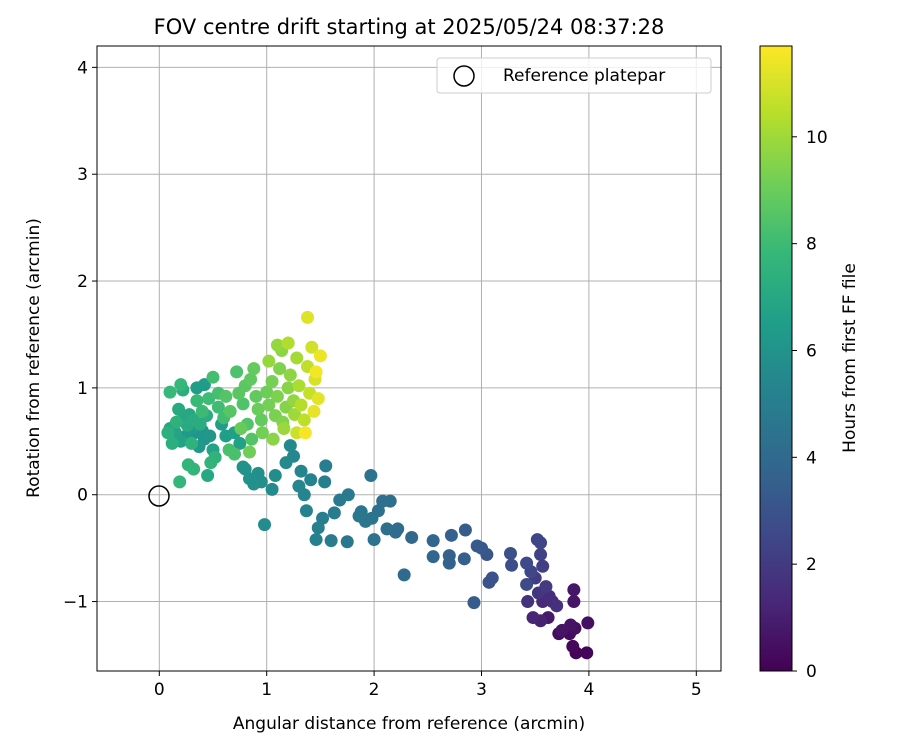 The image size is (900, 750). What do you see at coordinates (810, 405) in the screenshot?
I see `colorbar-ticks: 0 2 4 6 8 10` at bounding box center [810, 405].